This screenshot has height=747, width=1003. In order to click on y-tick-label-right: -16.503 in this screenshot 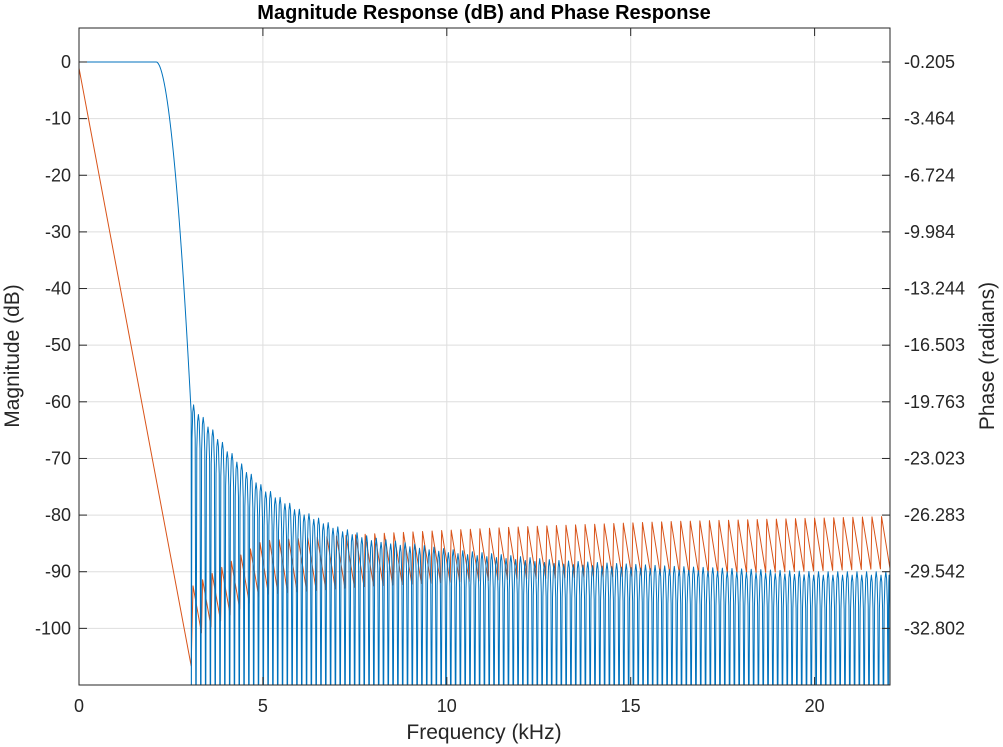, I will do `click(934, 345)`.